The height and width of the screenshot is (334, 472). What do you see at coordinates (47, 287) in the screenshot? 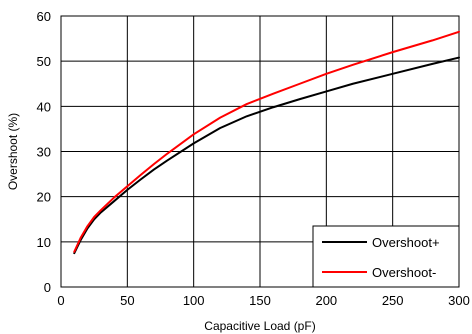
I see `y-tick-label: 0` at bounding box center [47, 287].